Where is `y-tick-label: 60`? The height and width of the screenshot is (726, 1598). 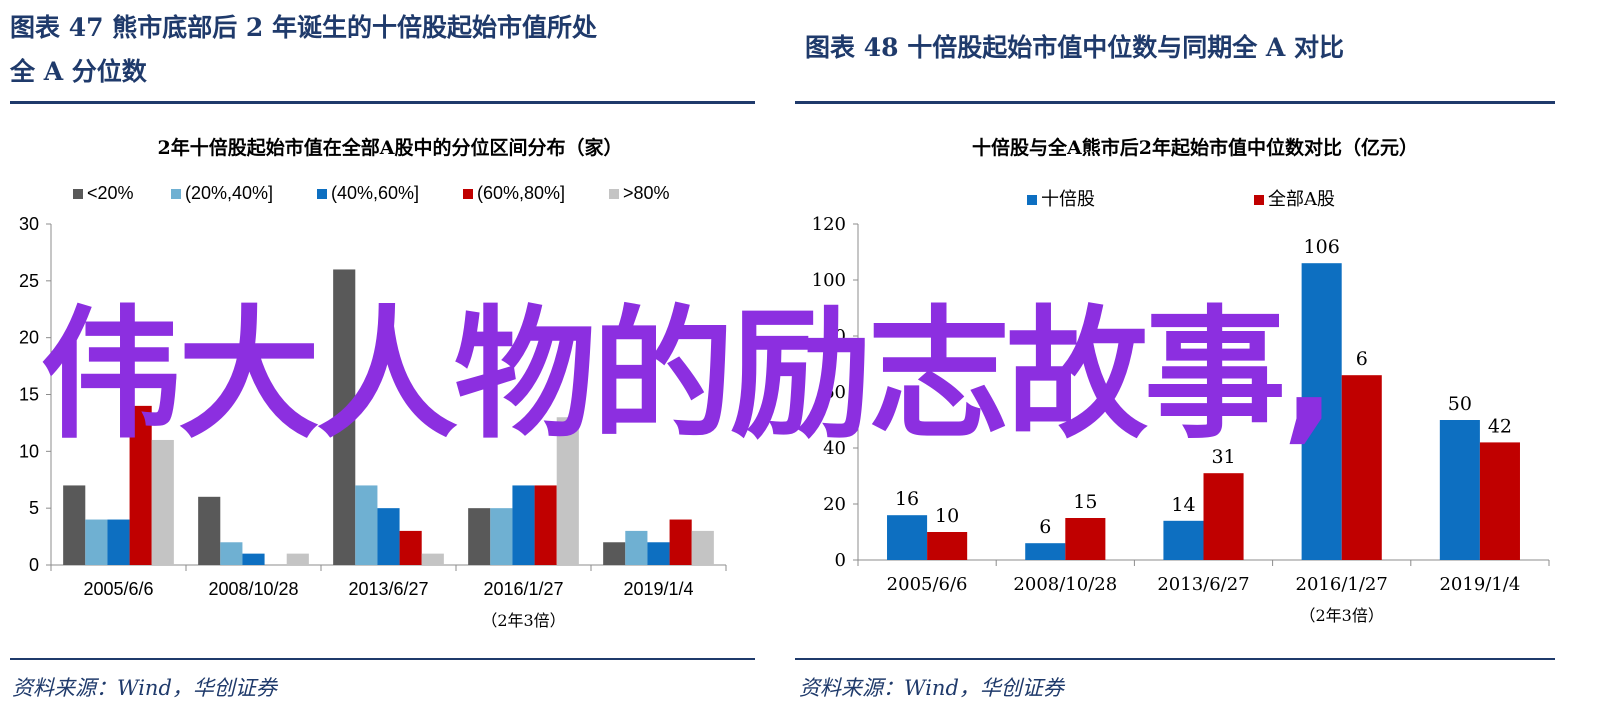
y-tick-label: 60 is located at coordinates (834, 392).